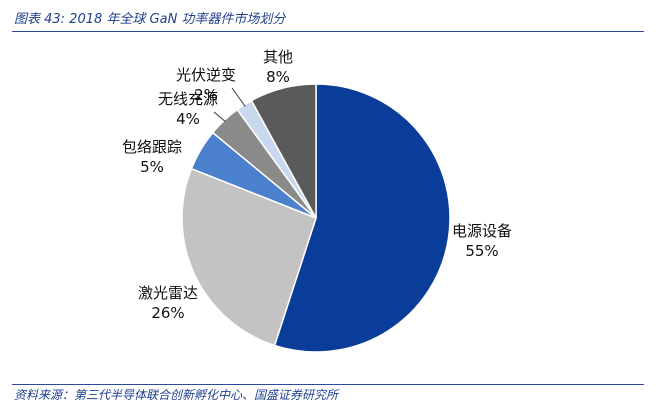 The width and height of the screenshot is (658, 409). What do you see at coordinates (328, 31) in the screenshot?
I see `top-divider` at bounding box center [328, 31].